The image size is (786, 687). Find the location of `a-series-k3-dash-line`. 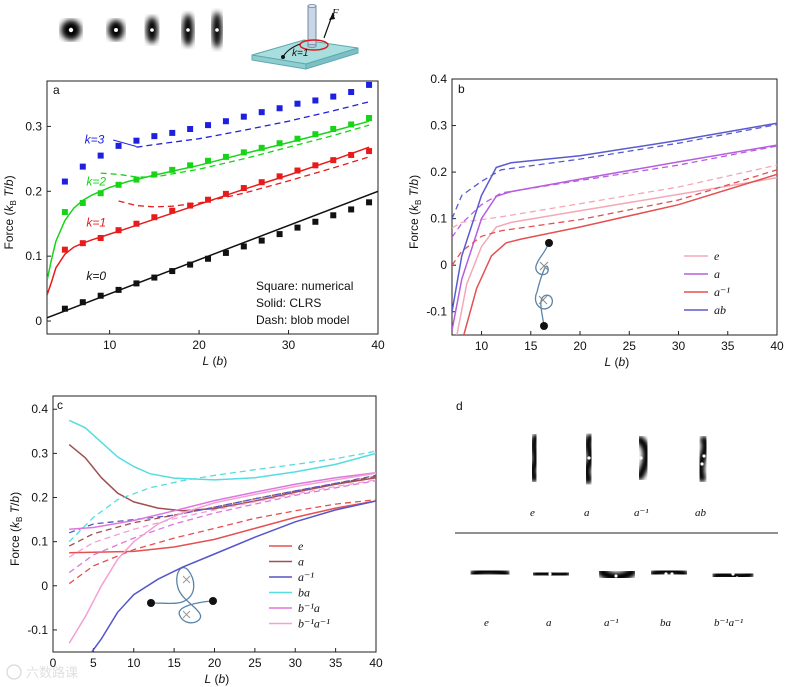

a-series-k3-dash-line is located at coordinates (253, 124).